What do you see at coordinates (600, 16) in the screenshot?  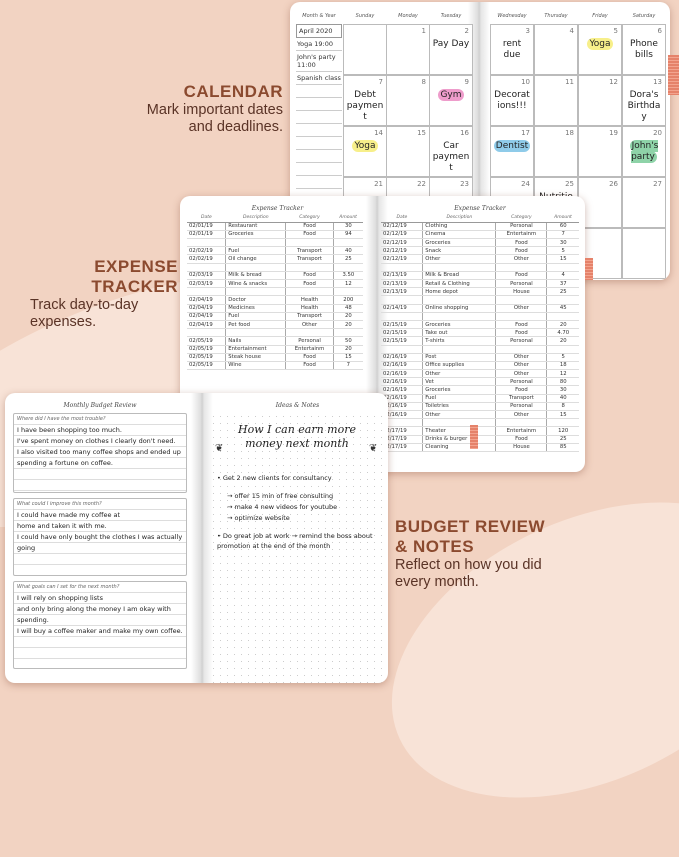 I see `day-header: Friday` at bounding box center [600, 16].